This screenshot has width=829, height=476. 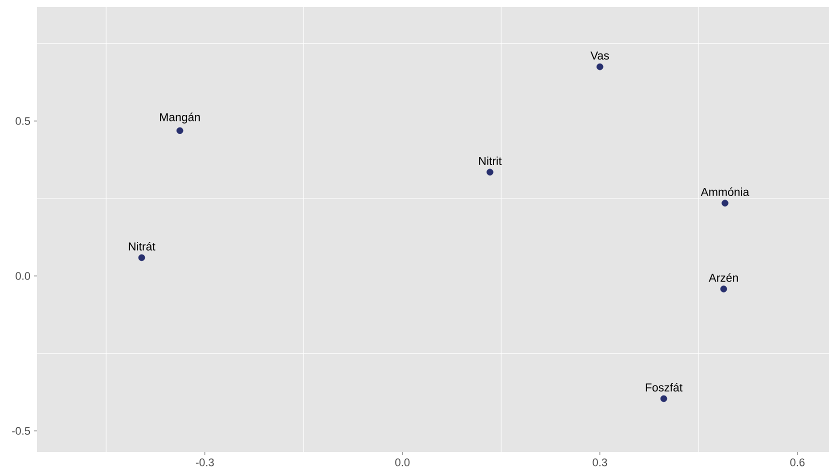 I want to click on x-tick-label: 0.0, so click(x=402, y=462).